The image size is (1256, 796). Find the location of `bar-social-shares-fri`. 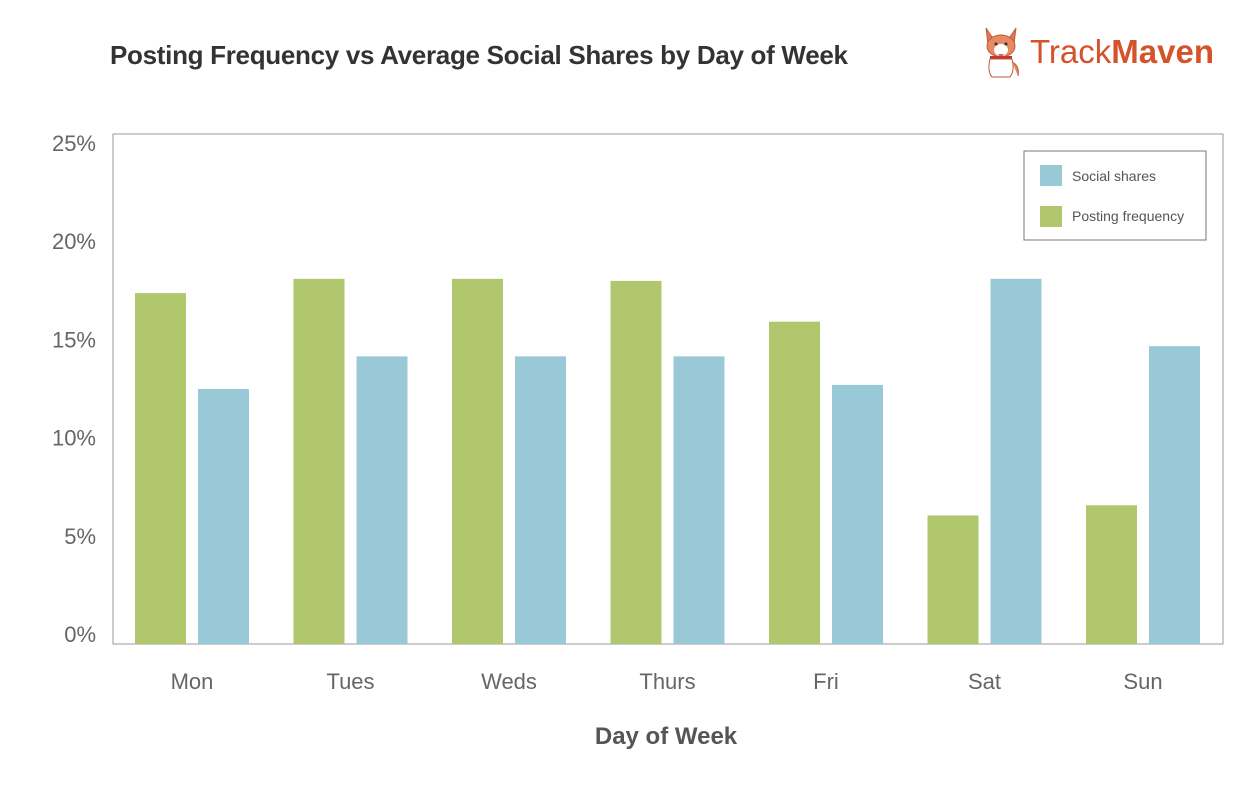

bar-social-shares-fri is located at coordinates (857, 514).